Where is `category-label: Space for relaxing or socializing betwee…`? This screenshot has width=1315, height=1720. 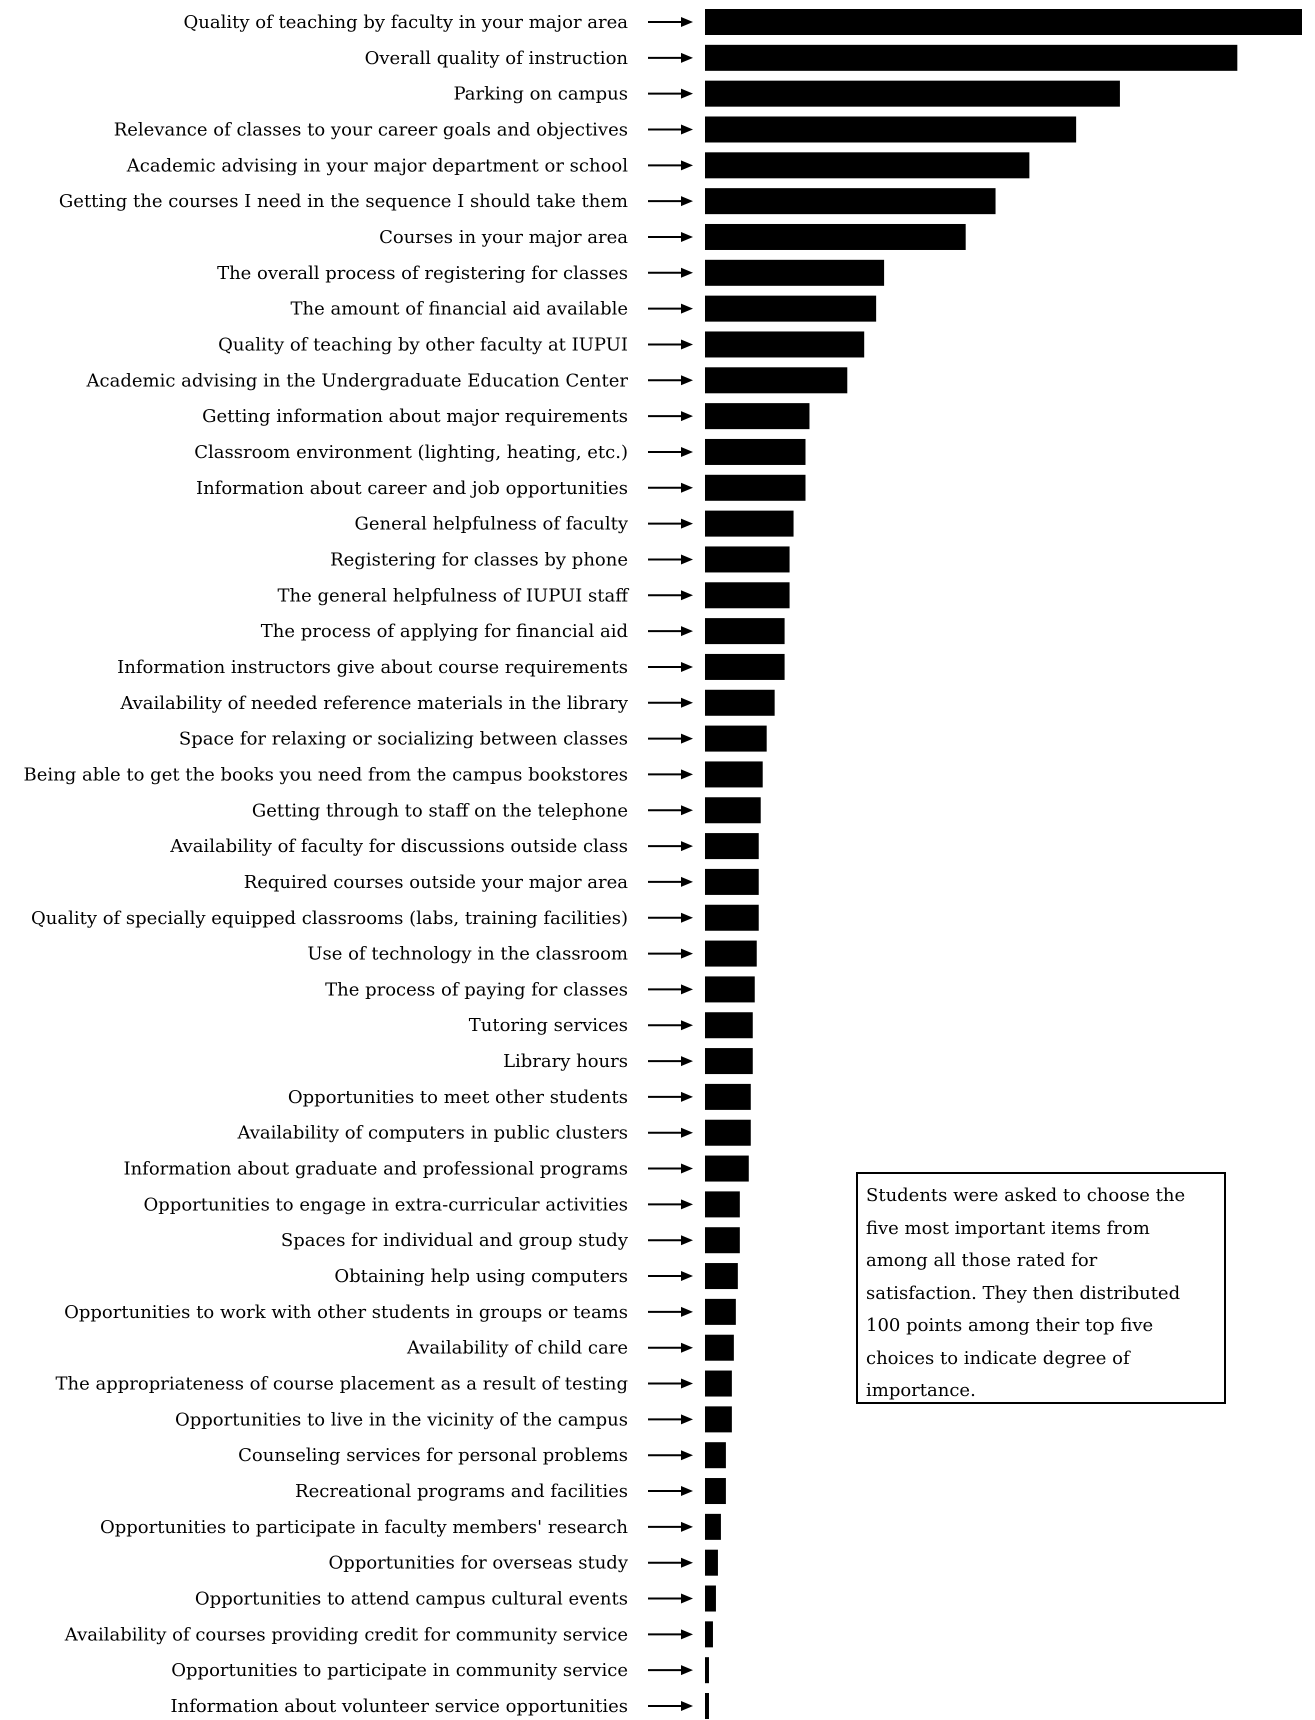
category-label: Space for relaxing or socializing betwee… is located at coordinates (403, 739).